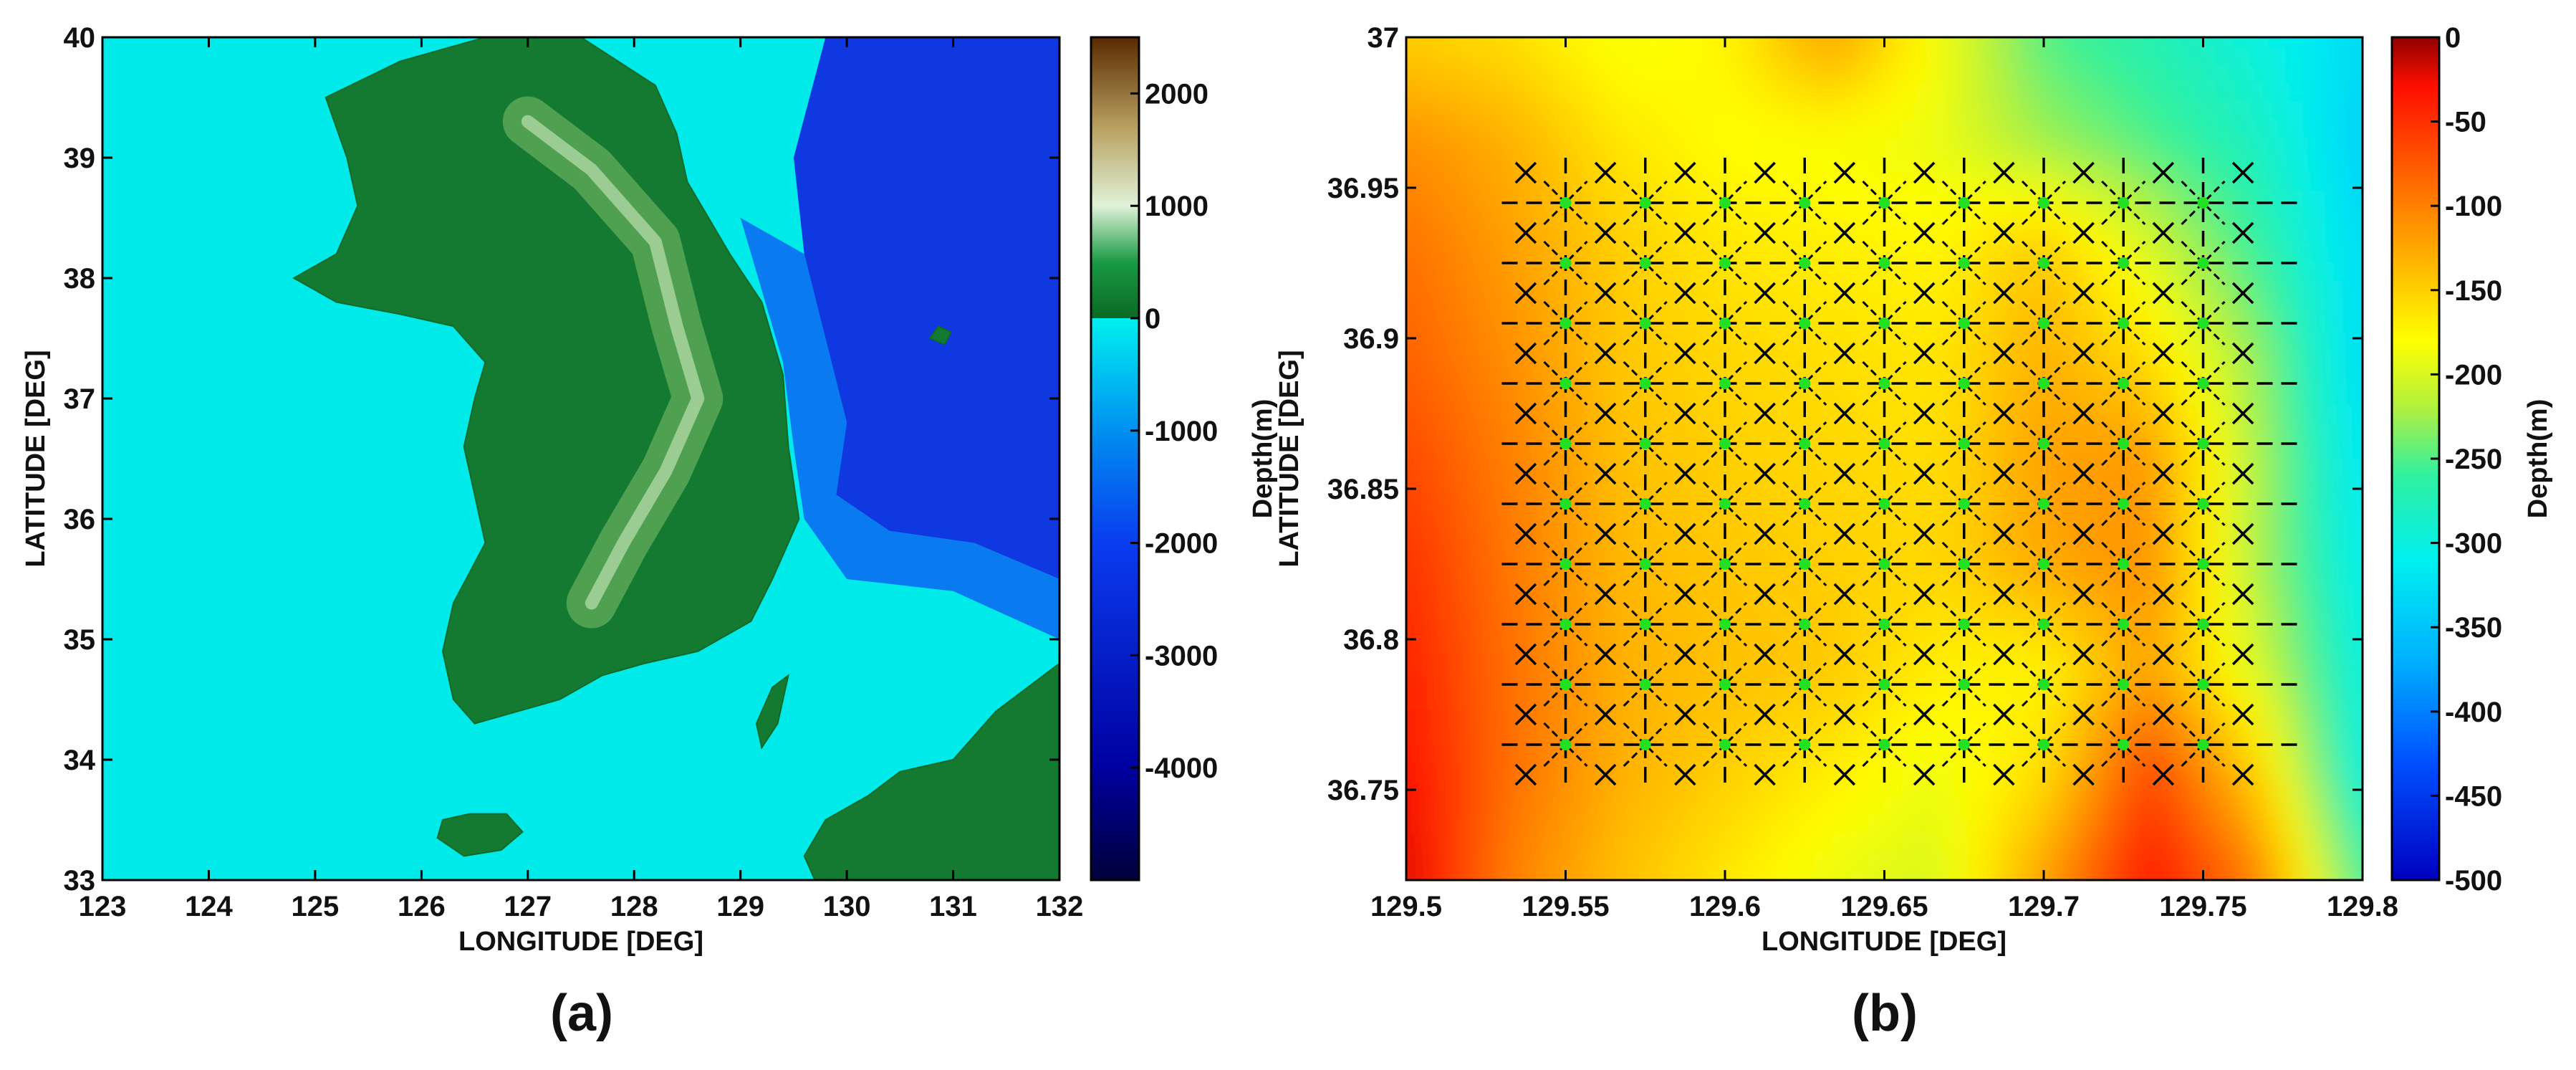 Image resolution: width=2576 pixels, height=1070 pixels. I want to click on map-b-grid-node, so click(1645, 263).